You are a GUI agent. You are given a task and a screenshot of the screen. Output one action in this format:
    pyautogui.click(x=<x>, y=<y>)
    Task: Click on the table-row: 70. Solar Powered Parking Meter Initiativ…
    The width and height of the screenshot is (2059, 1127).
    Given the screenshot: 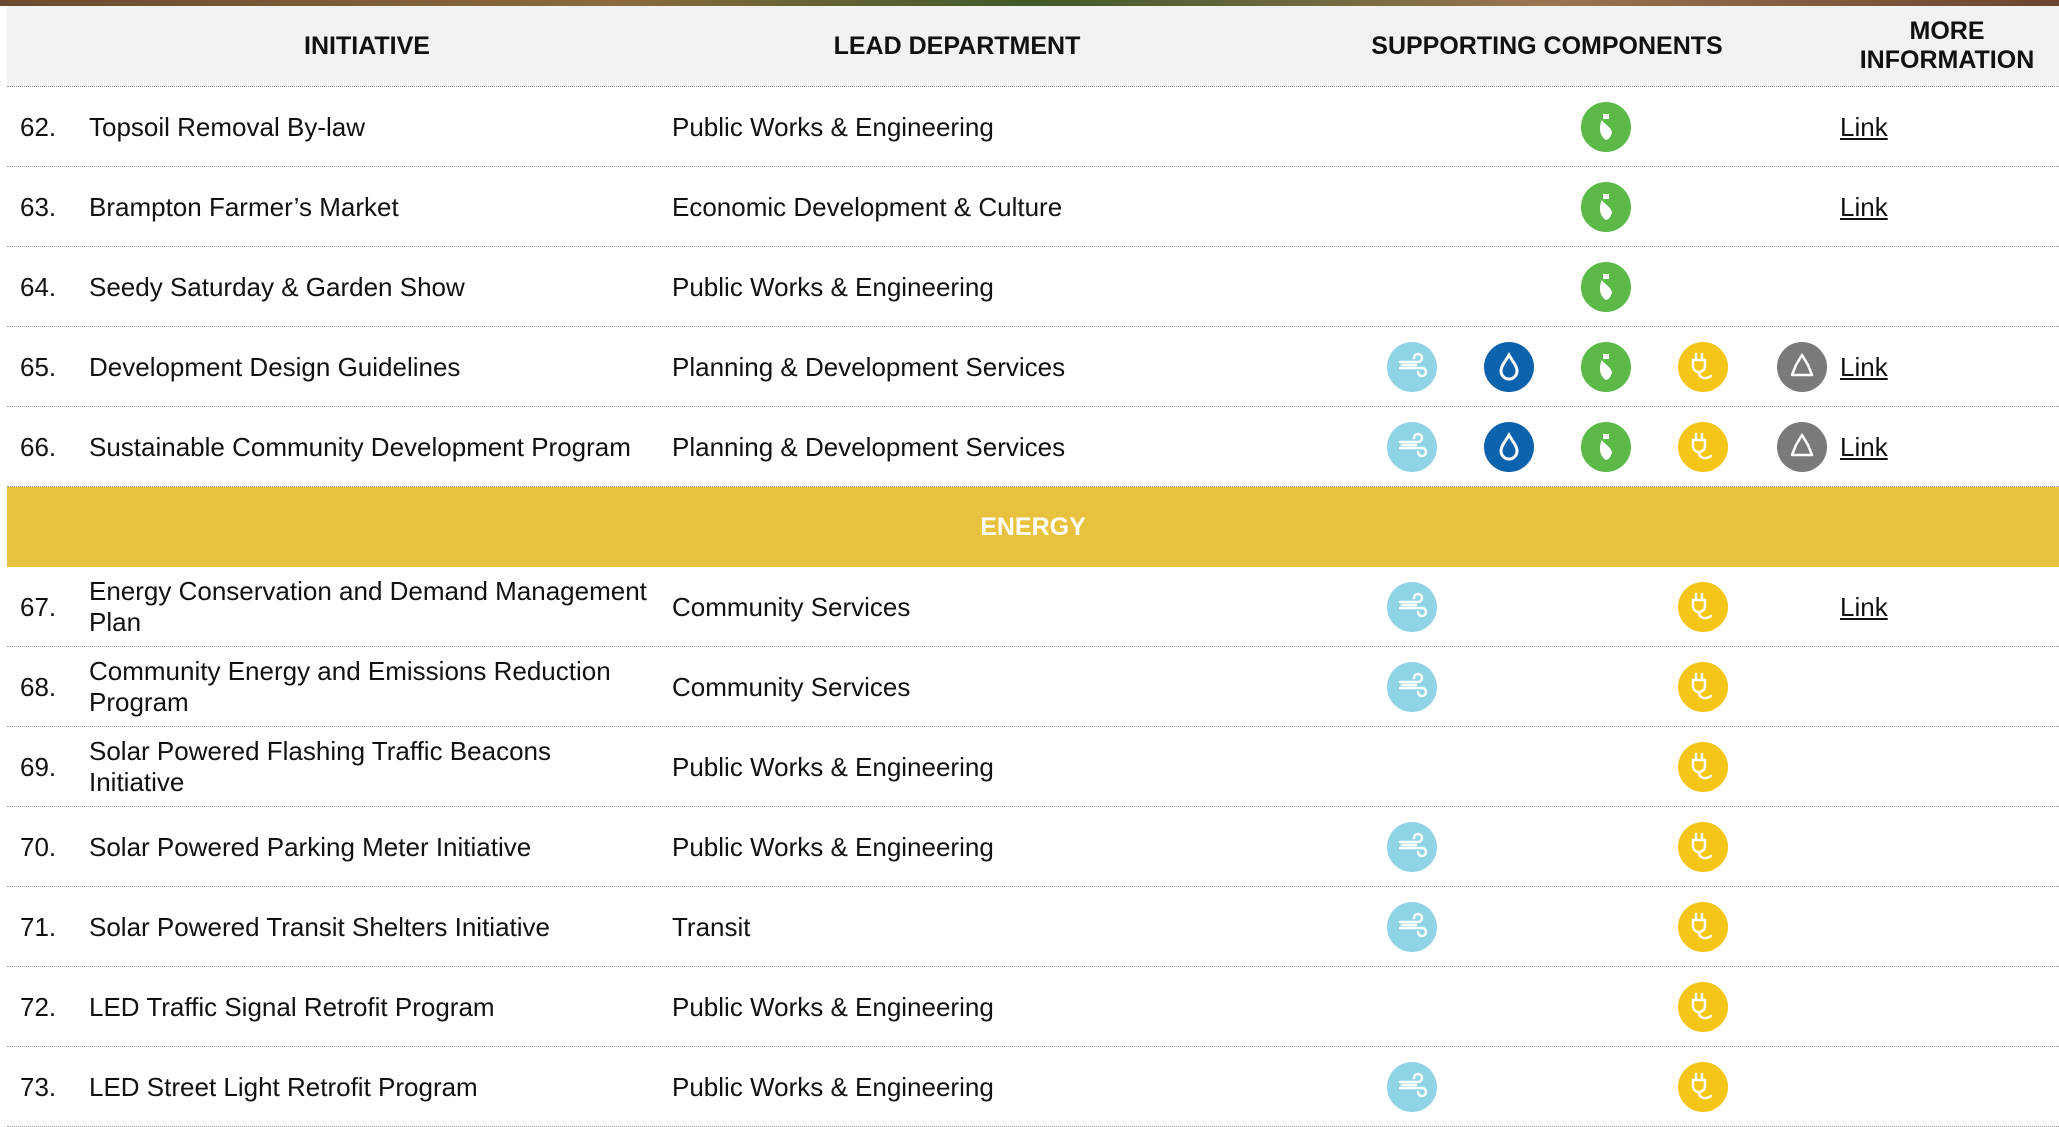 What is the action you would take?
    pyautogui.click(x=1033, y=847)
    